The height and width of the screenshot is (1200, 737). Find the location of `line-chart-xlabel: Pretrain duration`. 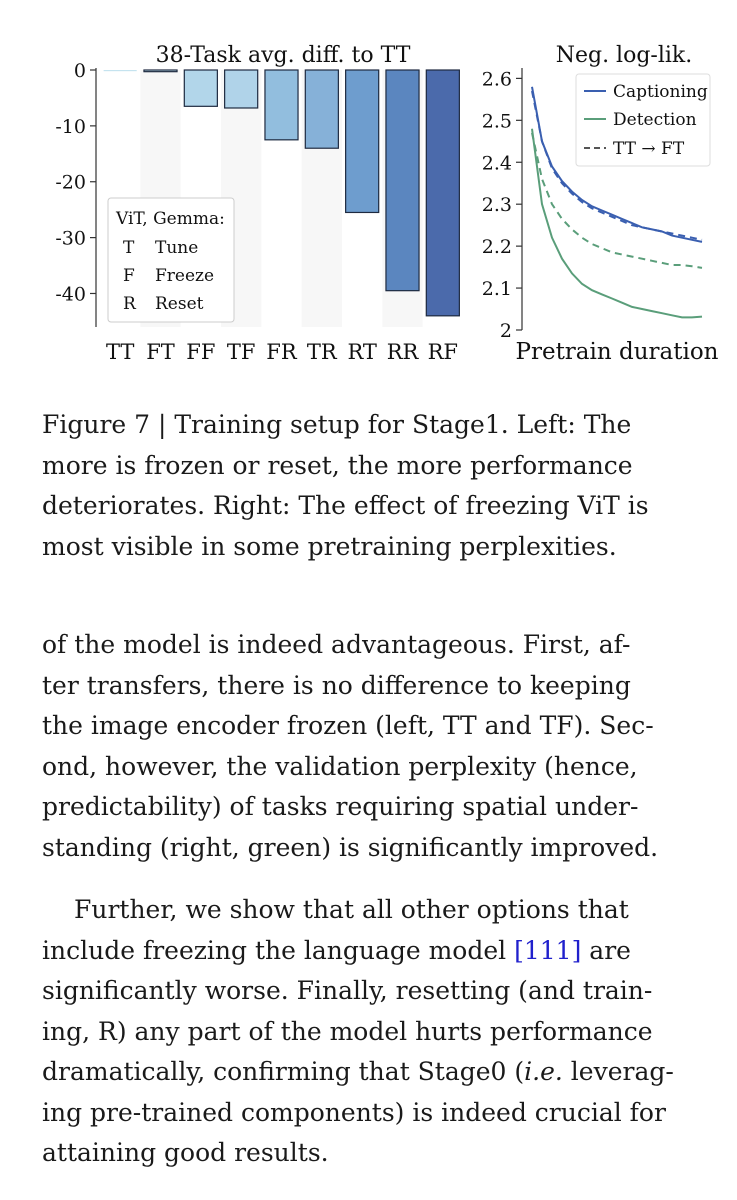

line-chart-xlabel: Pretrain duration is located at coordinates (616, 352).